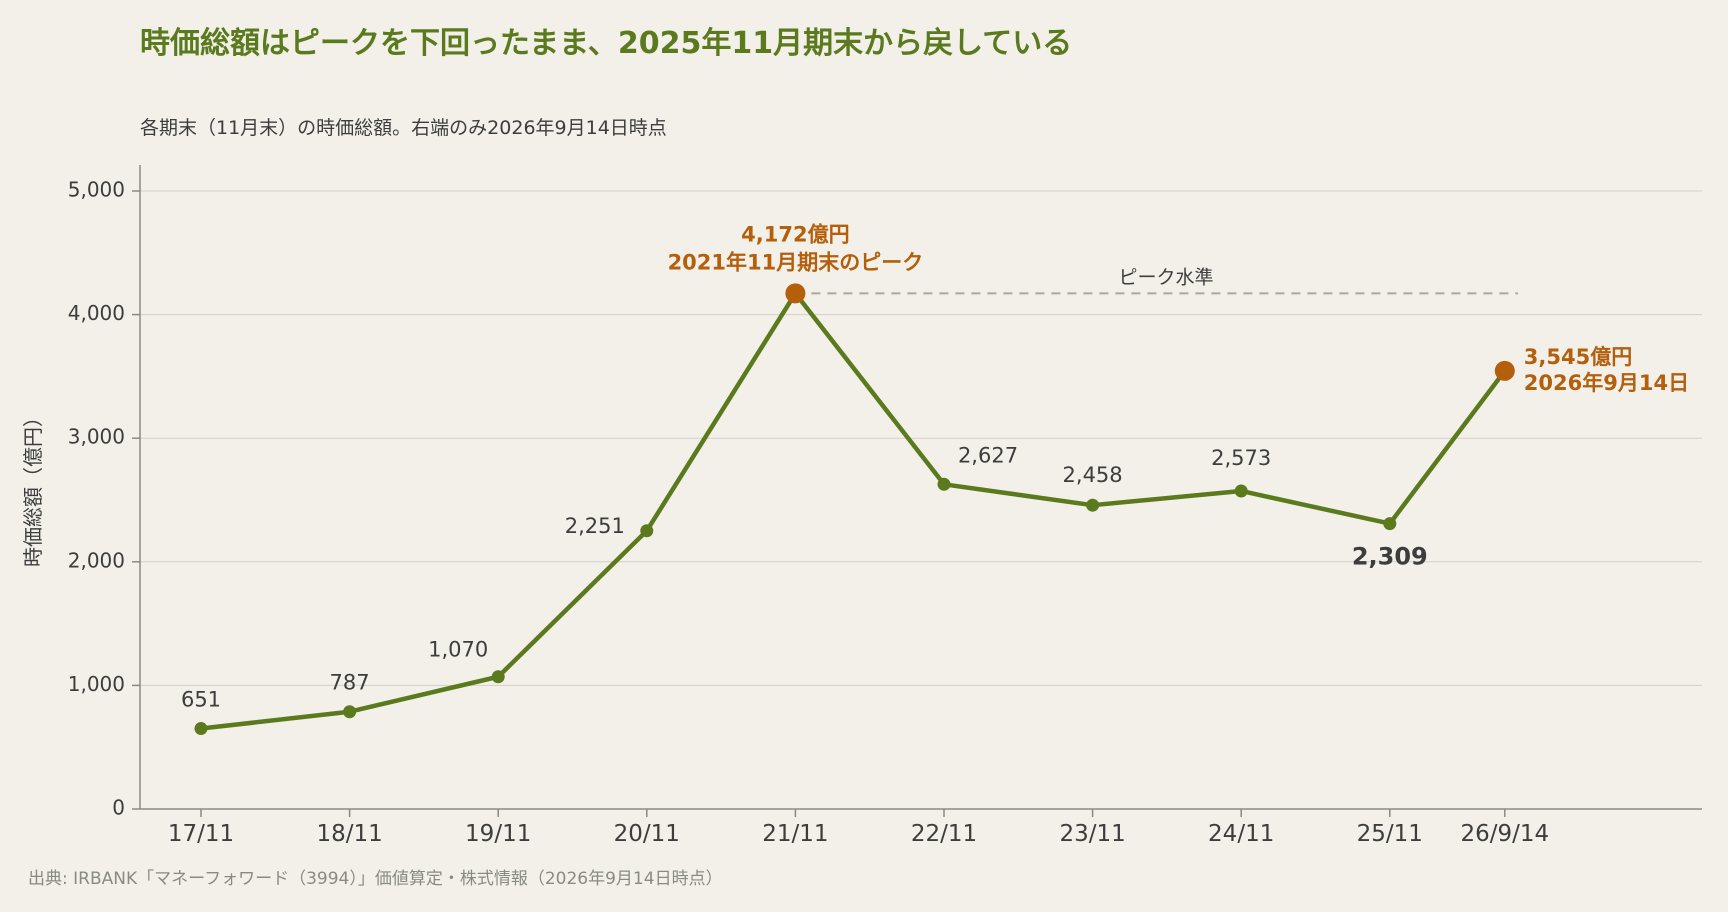 This screenshot has height=912, width=1728. I want to click on x-tick-label: 23/11, so click(1092, 834).